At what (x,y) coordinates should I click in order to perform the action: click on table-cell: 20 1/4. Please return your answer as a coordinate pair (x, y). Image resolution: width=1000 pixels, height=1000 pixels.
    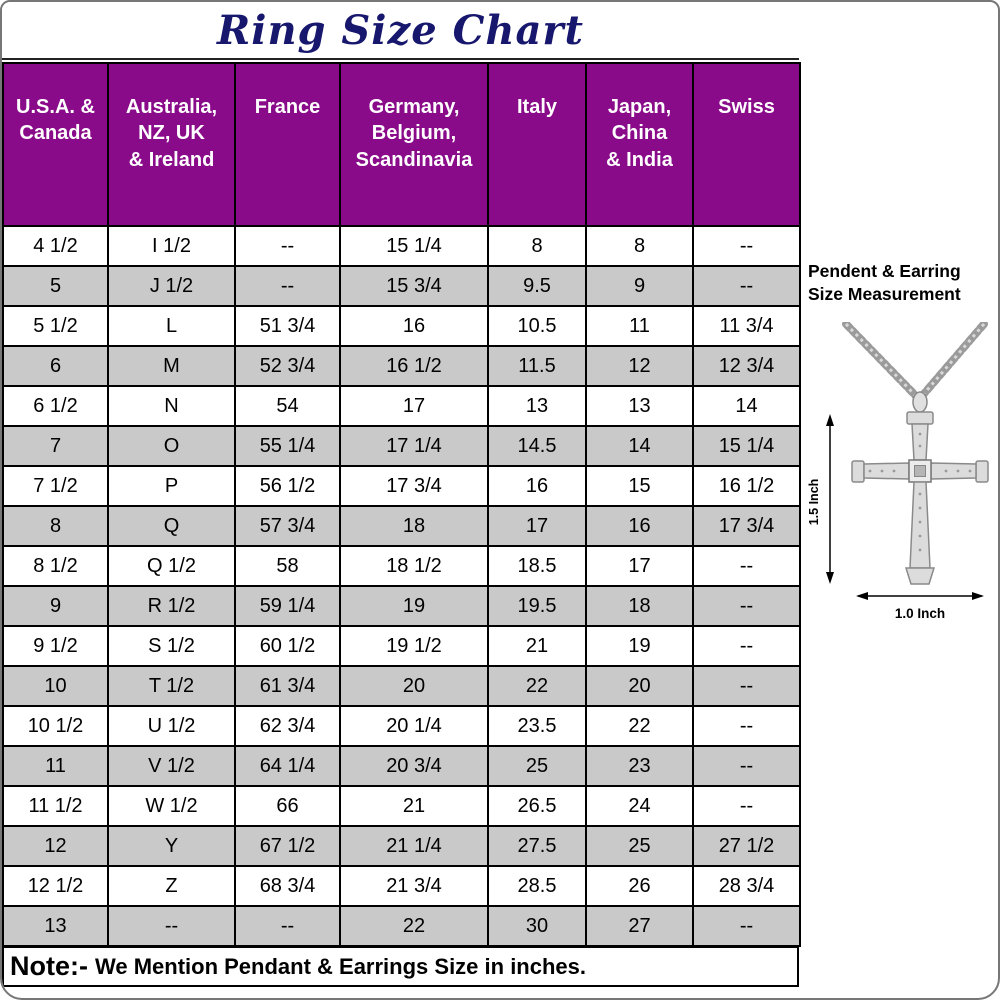
    Looking at the image, I should click on (414, 726).